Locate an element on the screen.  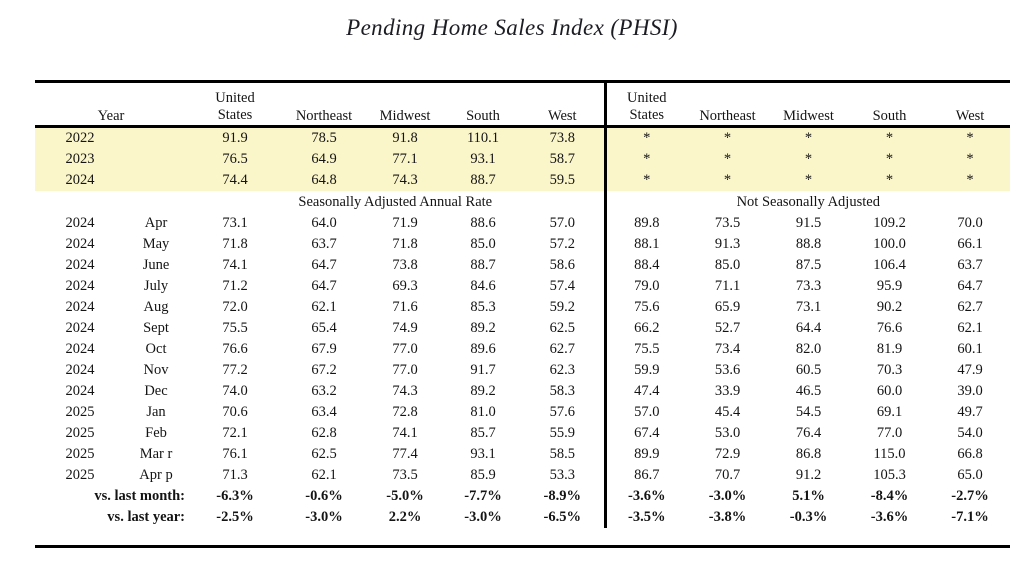
value-cell: 62.5 is located at coordinates (562, 328).